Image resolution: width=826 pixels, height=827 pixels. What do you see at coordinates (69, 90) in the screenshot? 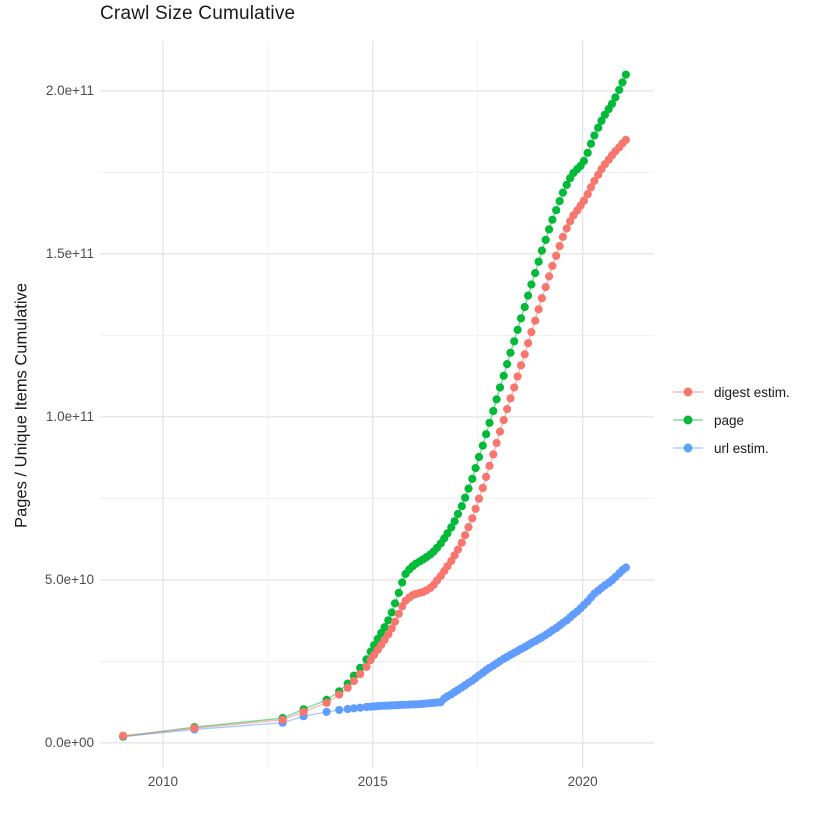
I see `y-tick-label-2.0e+11: 2.0e+11` at bounding box center [69, 90].